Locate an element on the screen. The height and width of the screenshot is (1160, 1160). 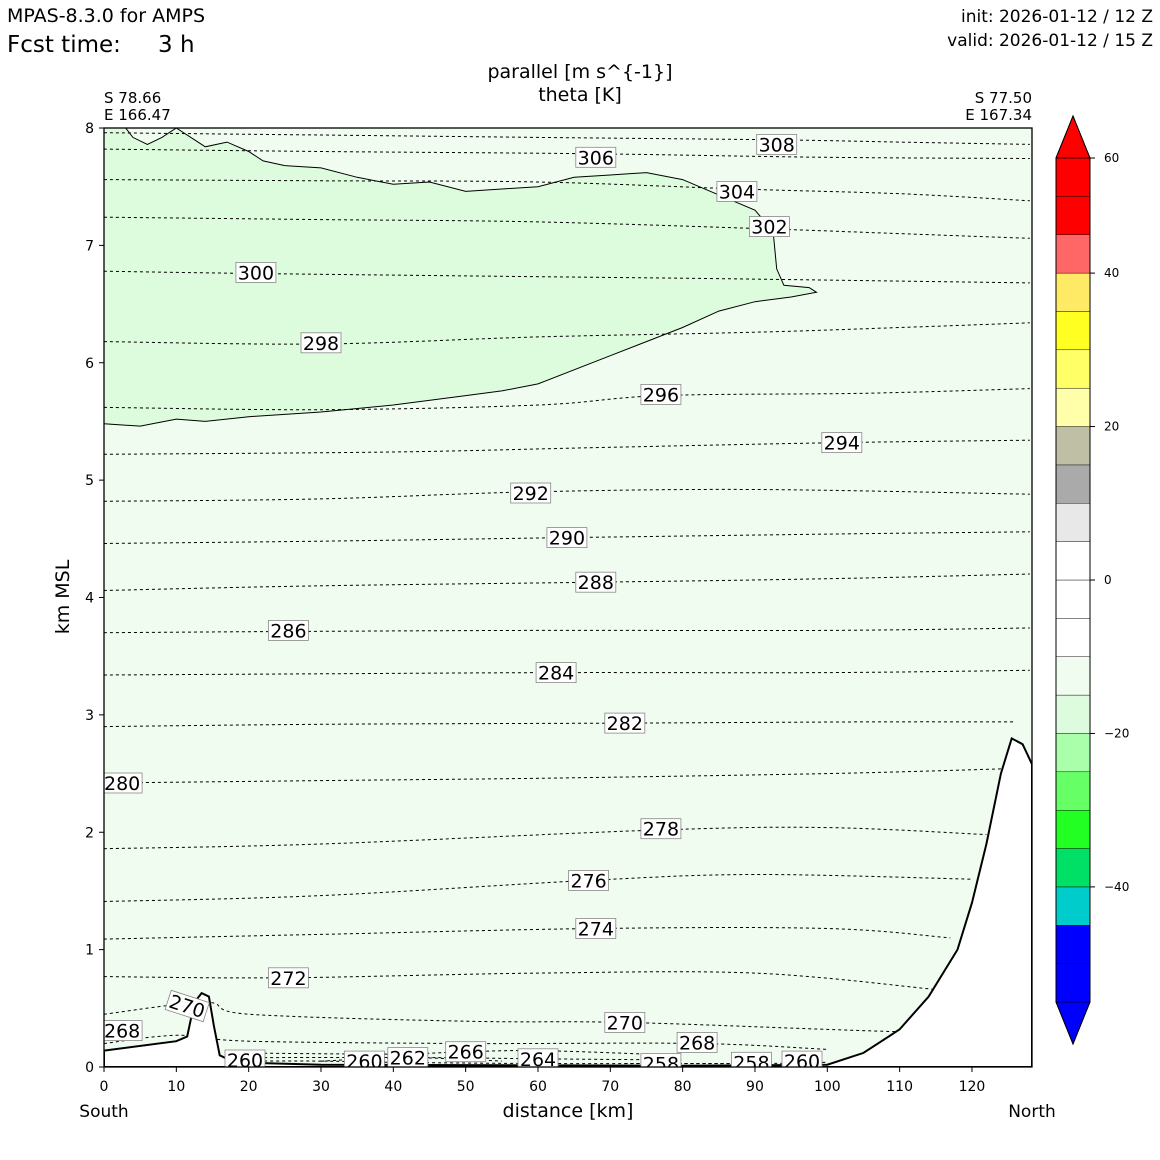
theta-label-extra-1: 268 is located at coordinates (123, 1031).